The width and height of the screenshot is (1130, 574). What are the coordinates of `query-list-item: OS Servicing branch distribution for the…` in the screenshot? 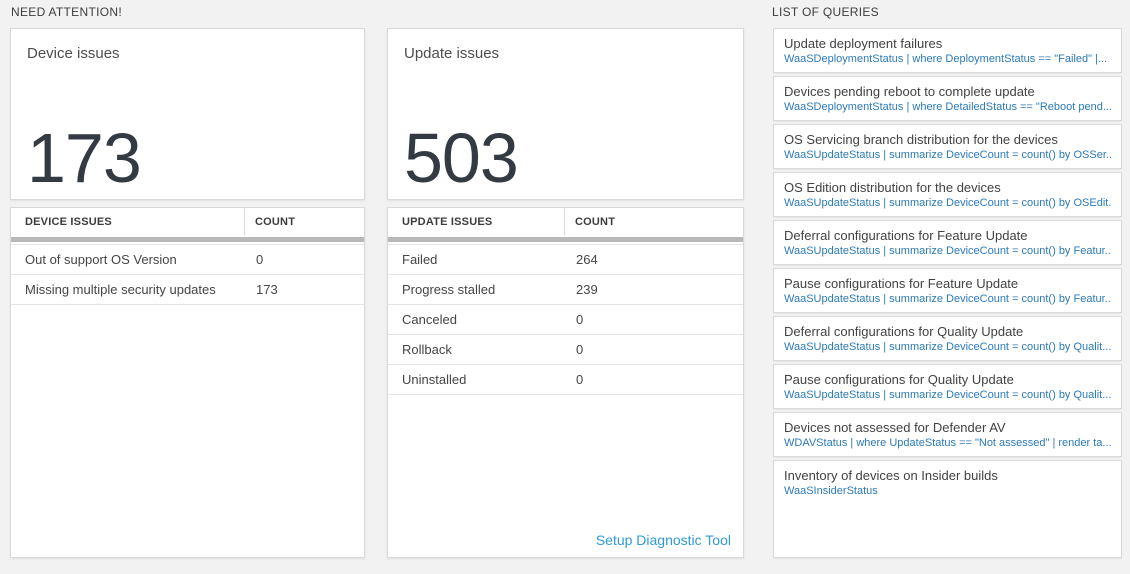 It's located at (947, 146).